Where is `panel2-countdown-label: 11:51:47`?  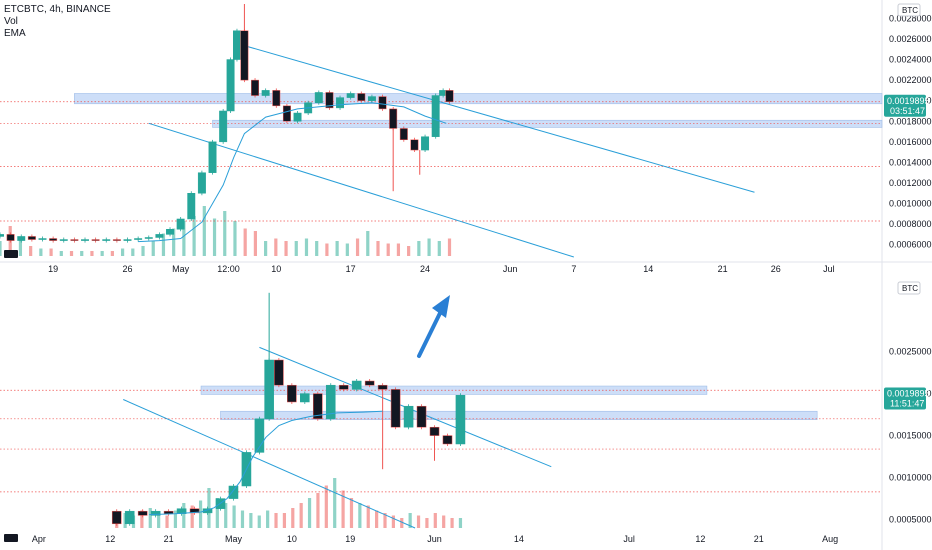 panel2-countdown-label: 11:51:47 is located at coordinates (907, 403).